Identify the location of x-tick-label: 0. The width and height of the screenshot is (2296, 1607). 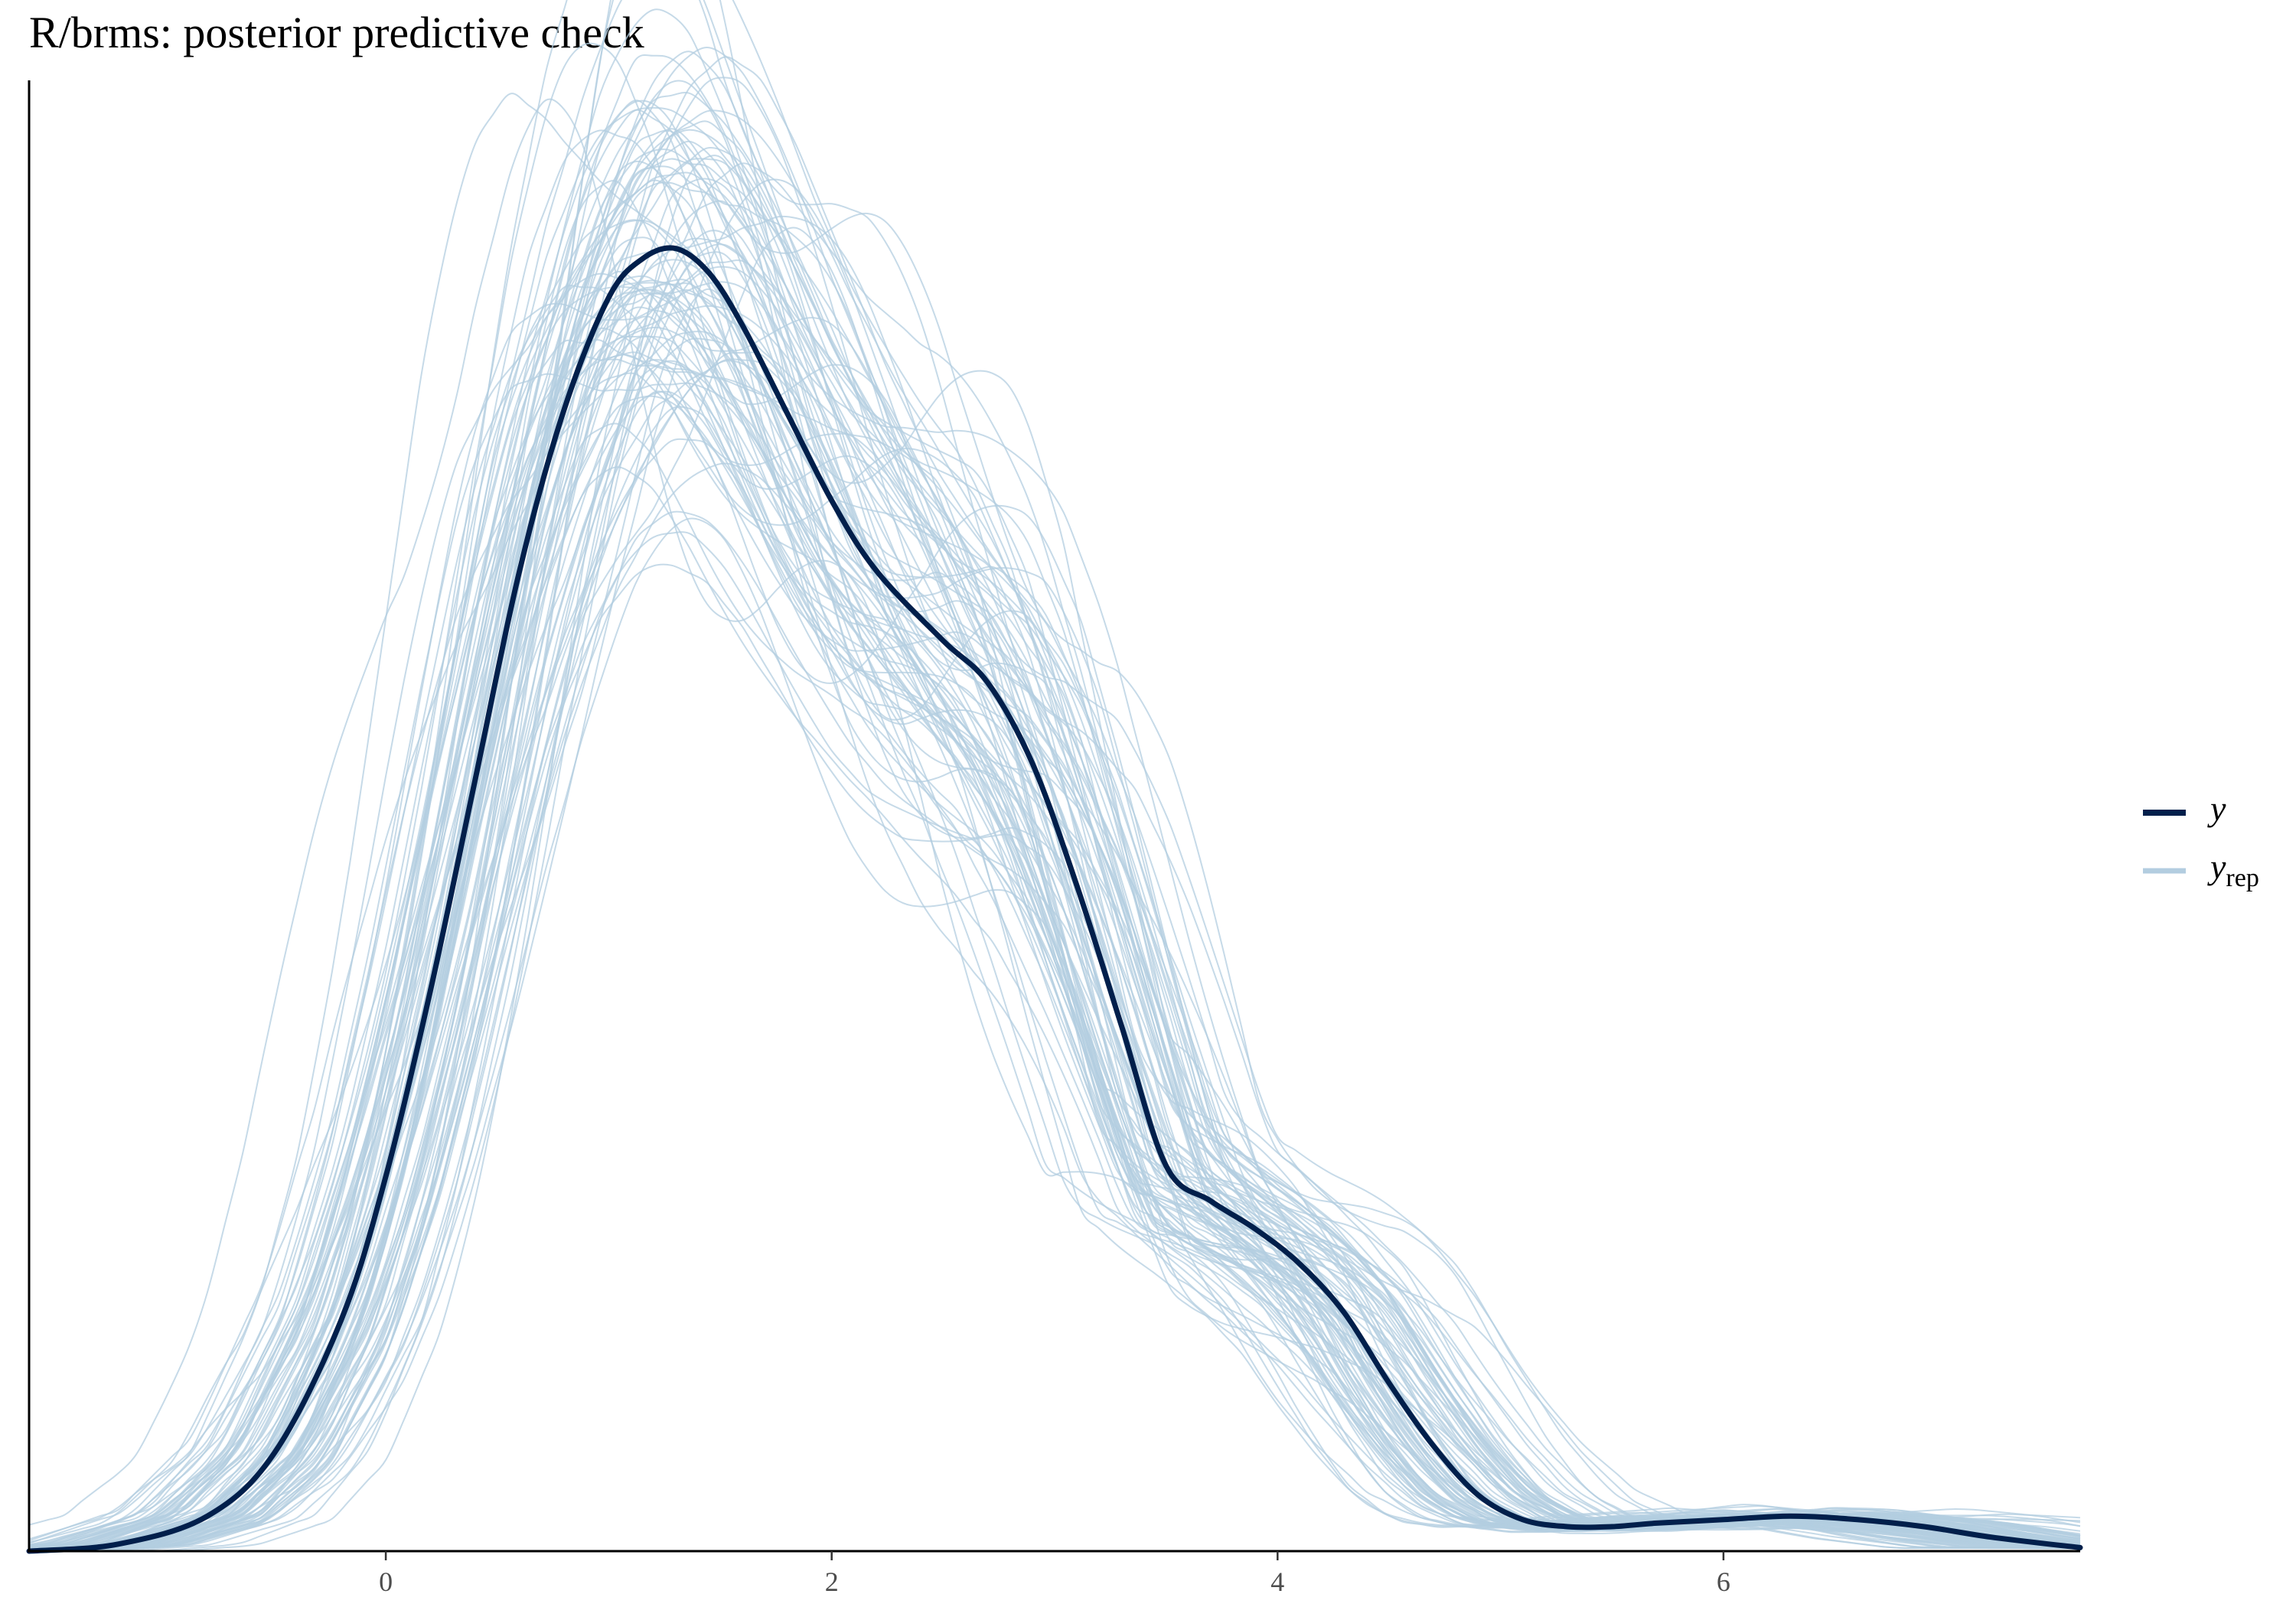
(386, 1582).